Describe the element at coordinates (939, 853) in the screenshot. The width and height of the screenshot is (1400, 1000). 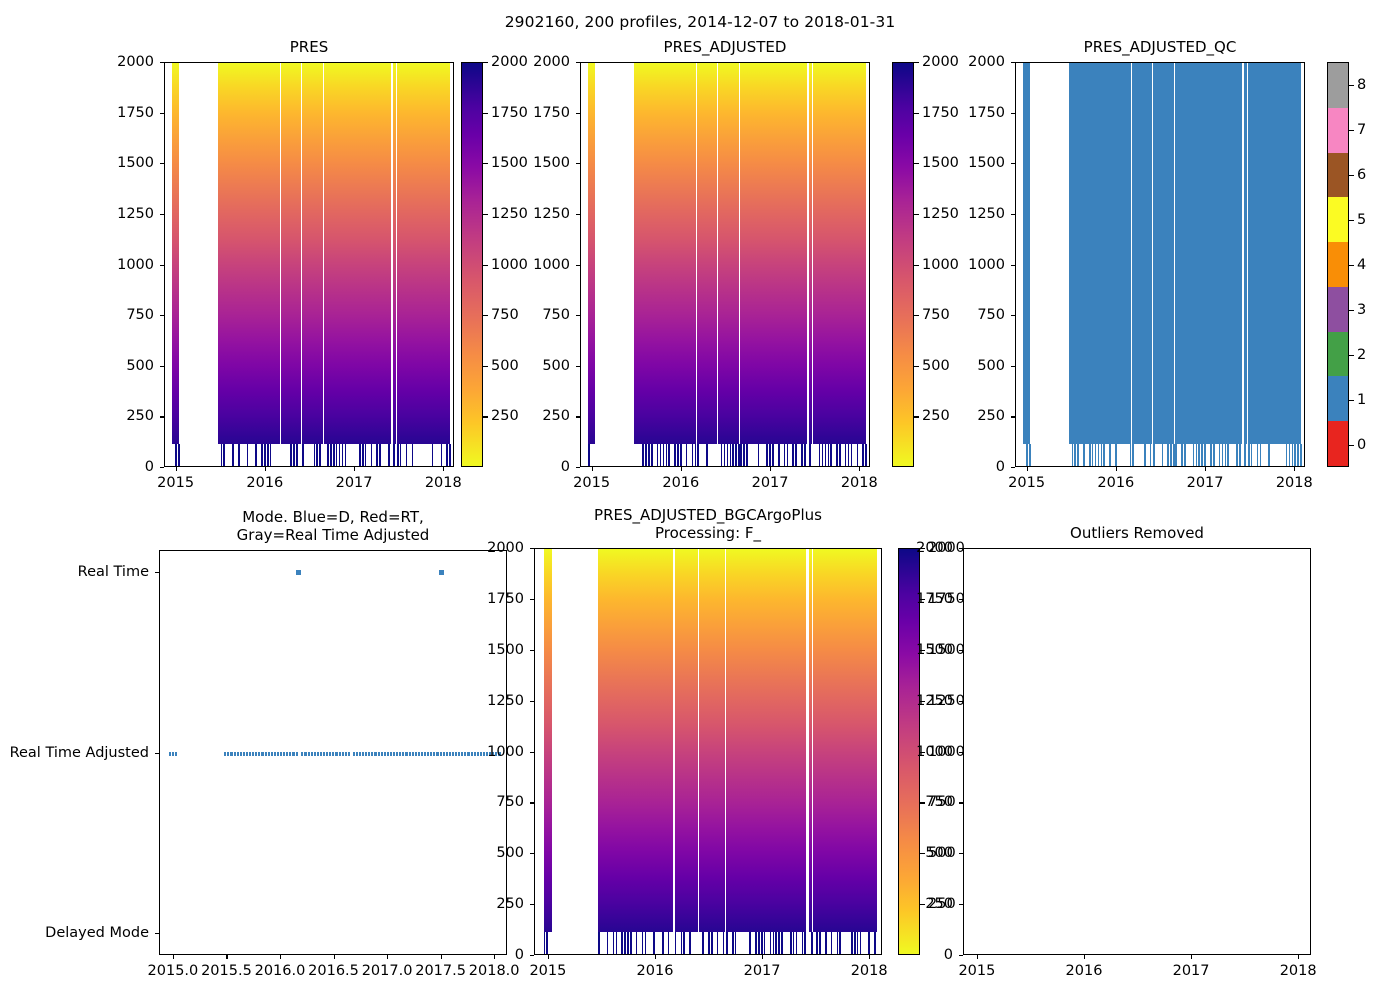
I see `yticklabel-outliers_removed-2: 500` at that location.